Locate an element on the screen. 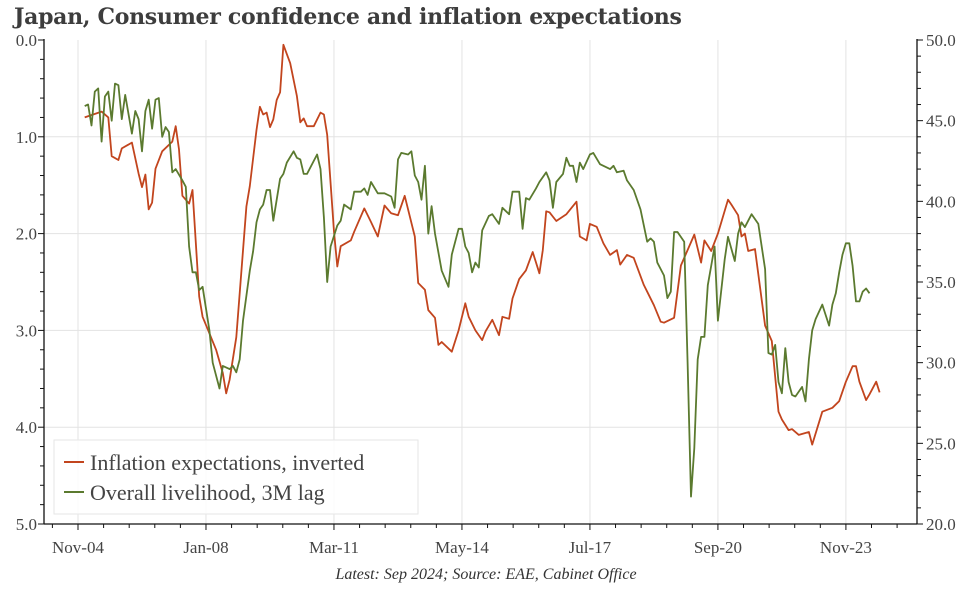 The image size is (972, 589). left-tick-label: 0.0 is located at coordinates (26, 40).